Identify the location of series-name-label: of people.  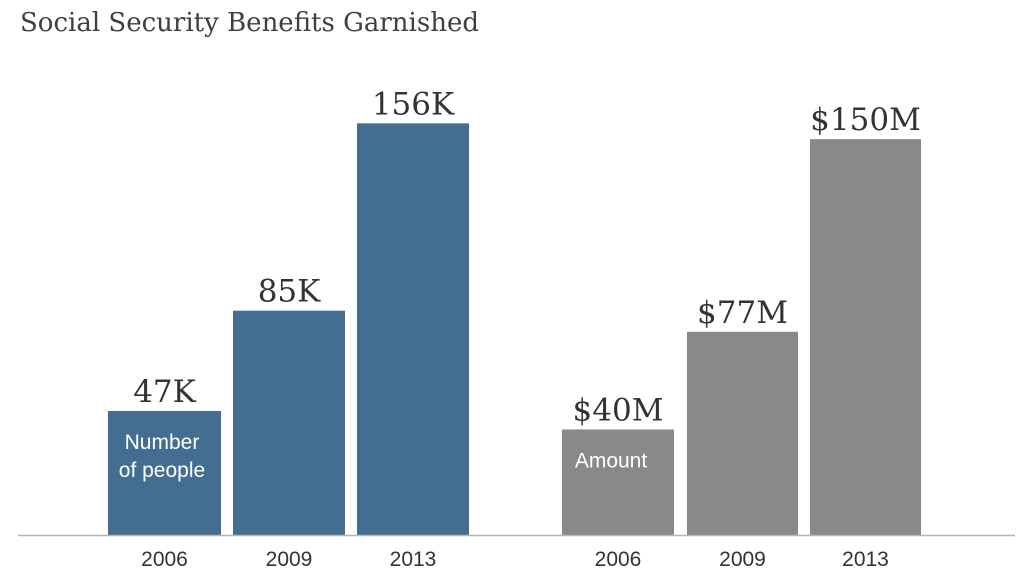
(162, 470).